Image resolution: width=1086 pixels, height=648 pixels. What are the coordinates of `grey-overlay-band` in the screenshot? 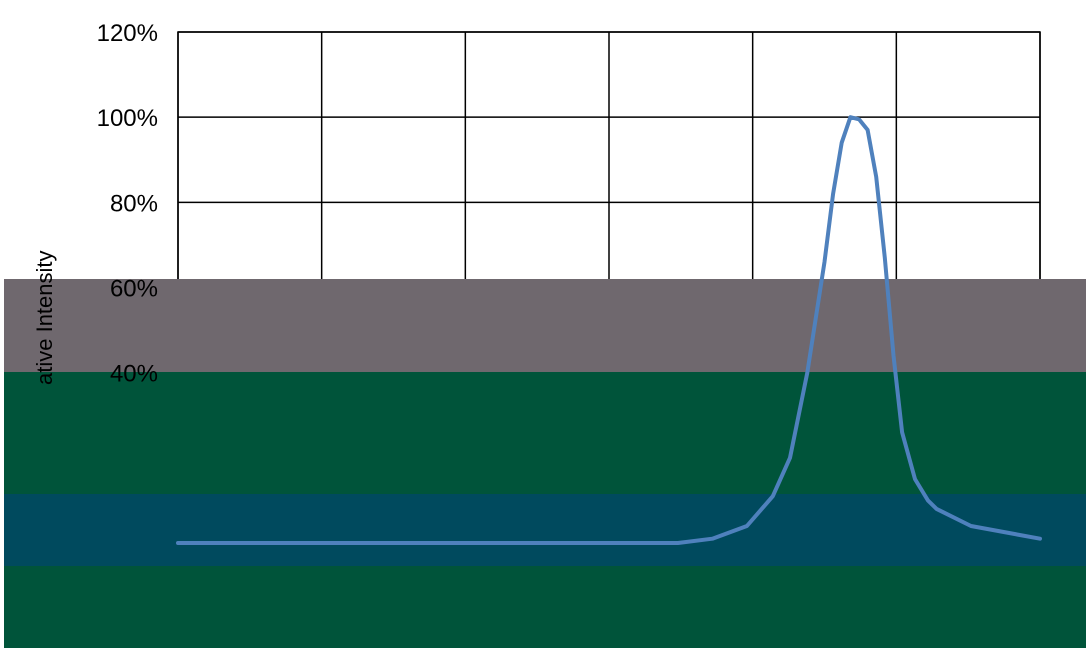 It's located at (545, 326).